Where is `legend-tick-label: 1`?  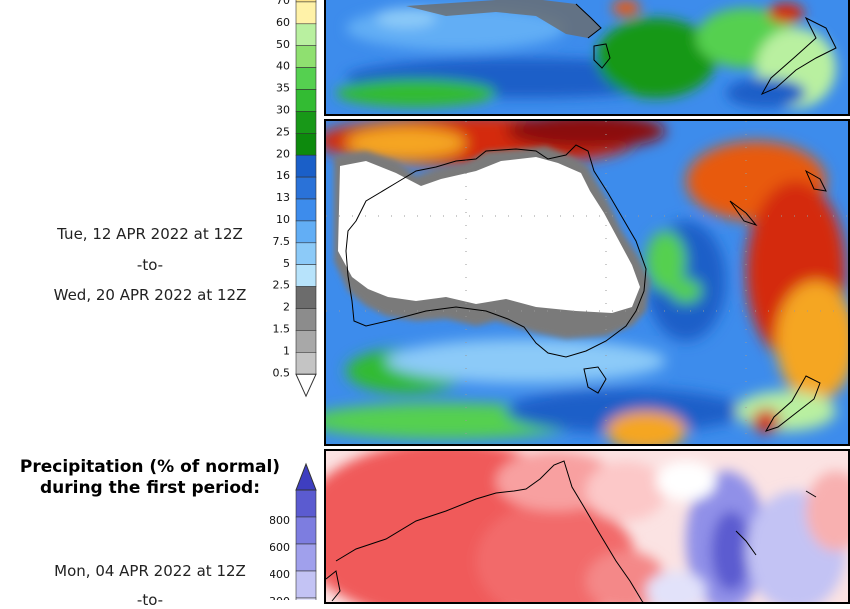 legend-tick-label: 1 is located at coordinates (286, 350).